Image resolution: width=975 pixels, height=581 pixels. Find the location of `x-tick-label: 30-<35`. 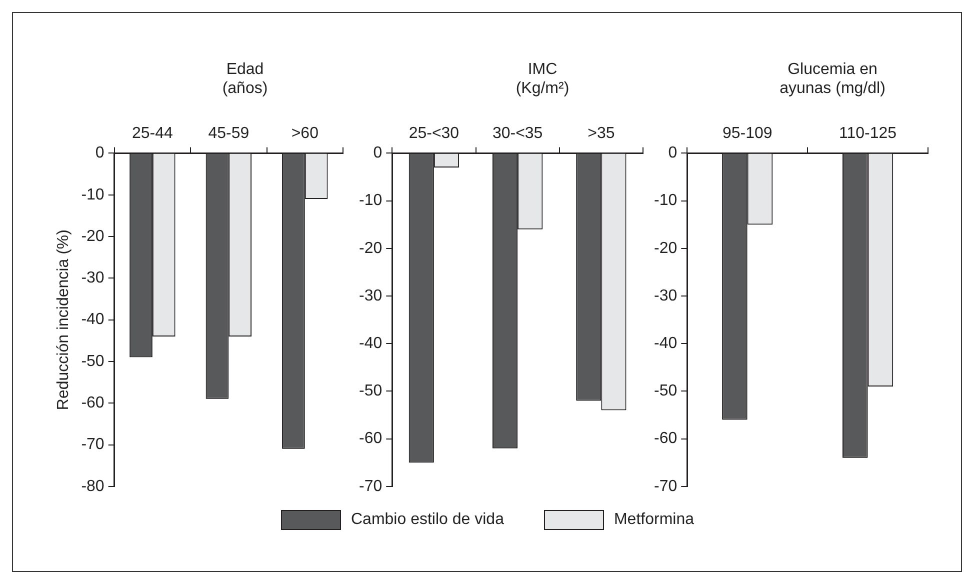

x-tick-label: 30-<35 is located at coordinates (517, 133).